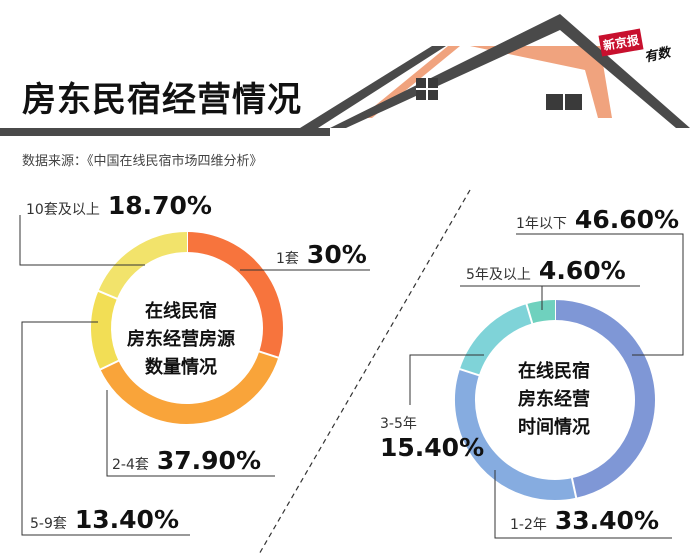 The width and height of the screenshot is (700, 560). Describe the element at coordinates (554, 427) in the screenshot. I see `center-line: 时间情况` at that location.